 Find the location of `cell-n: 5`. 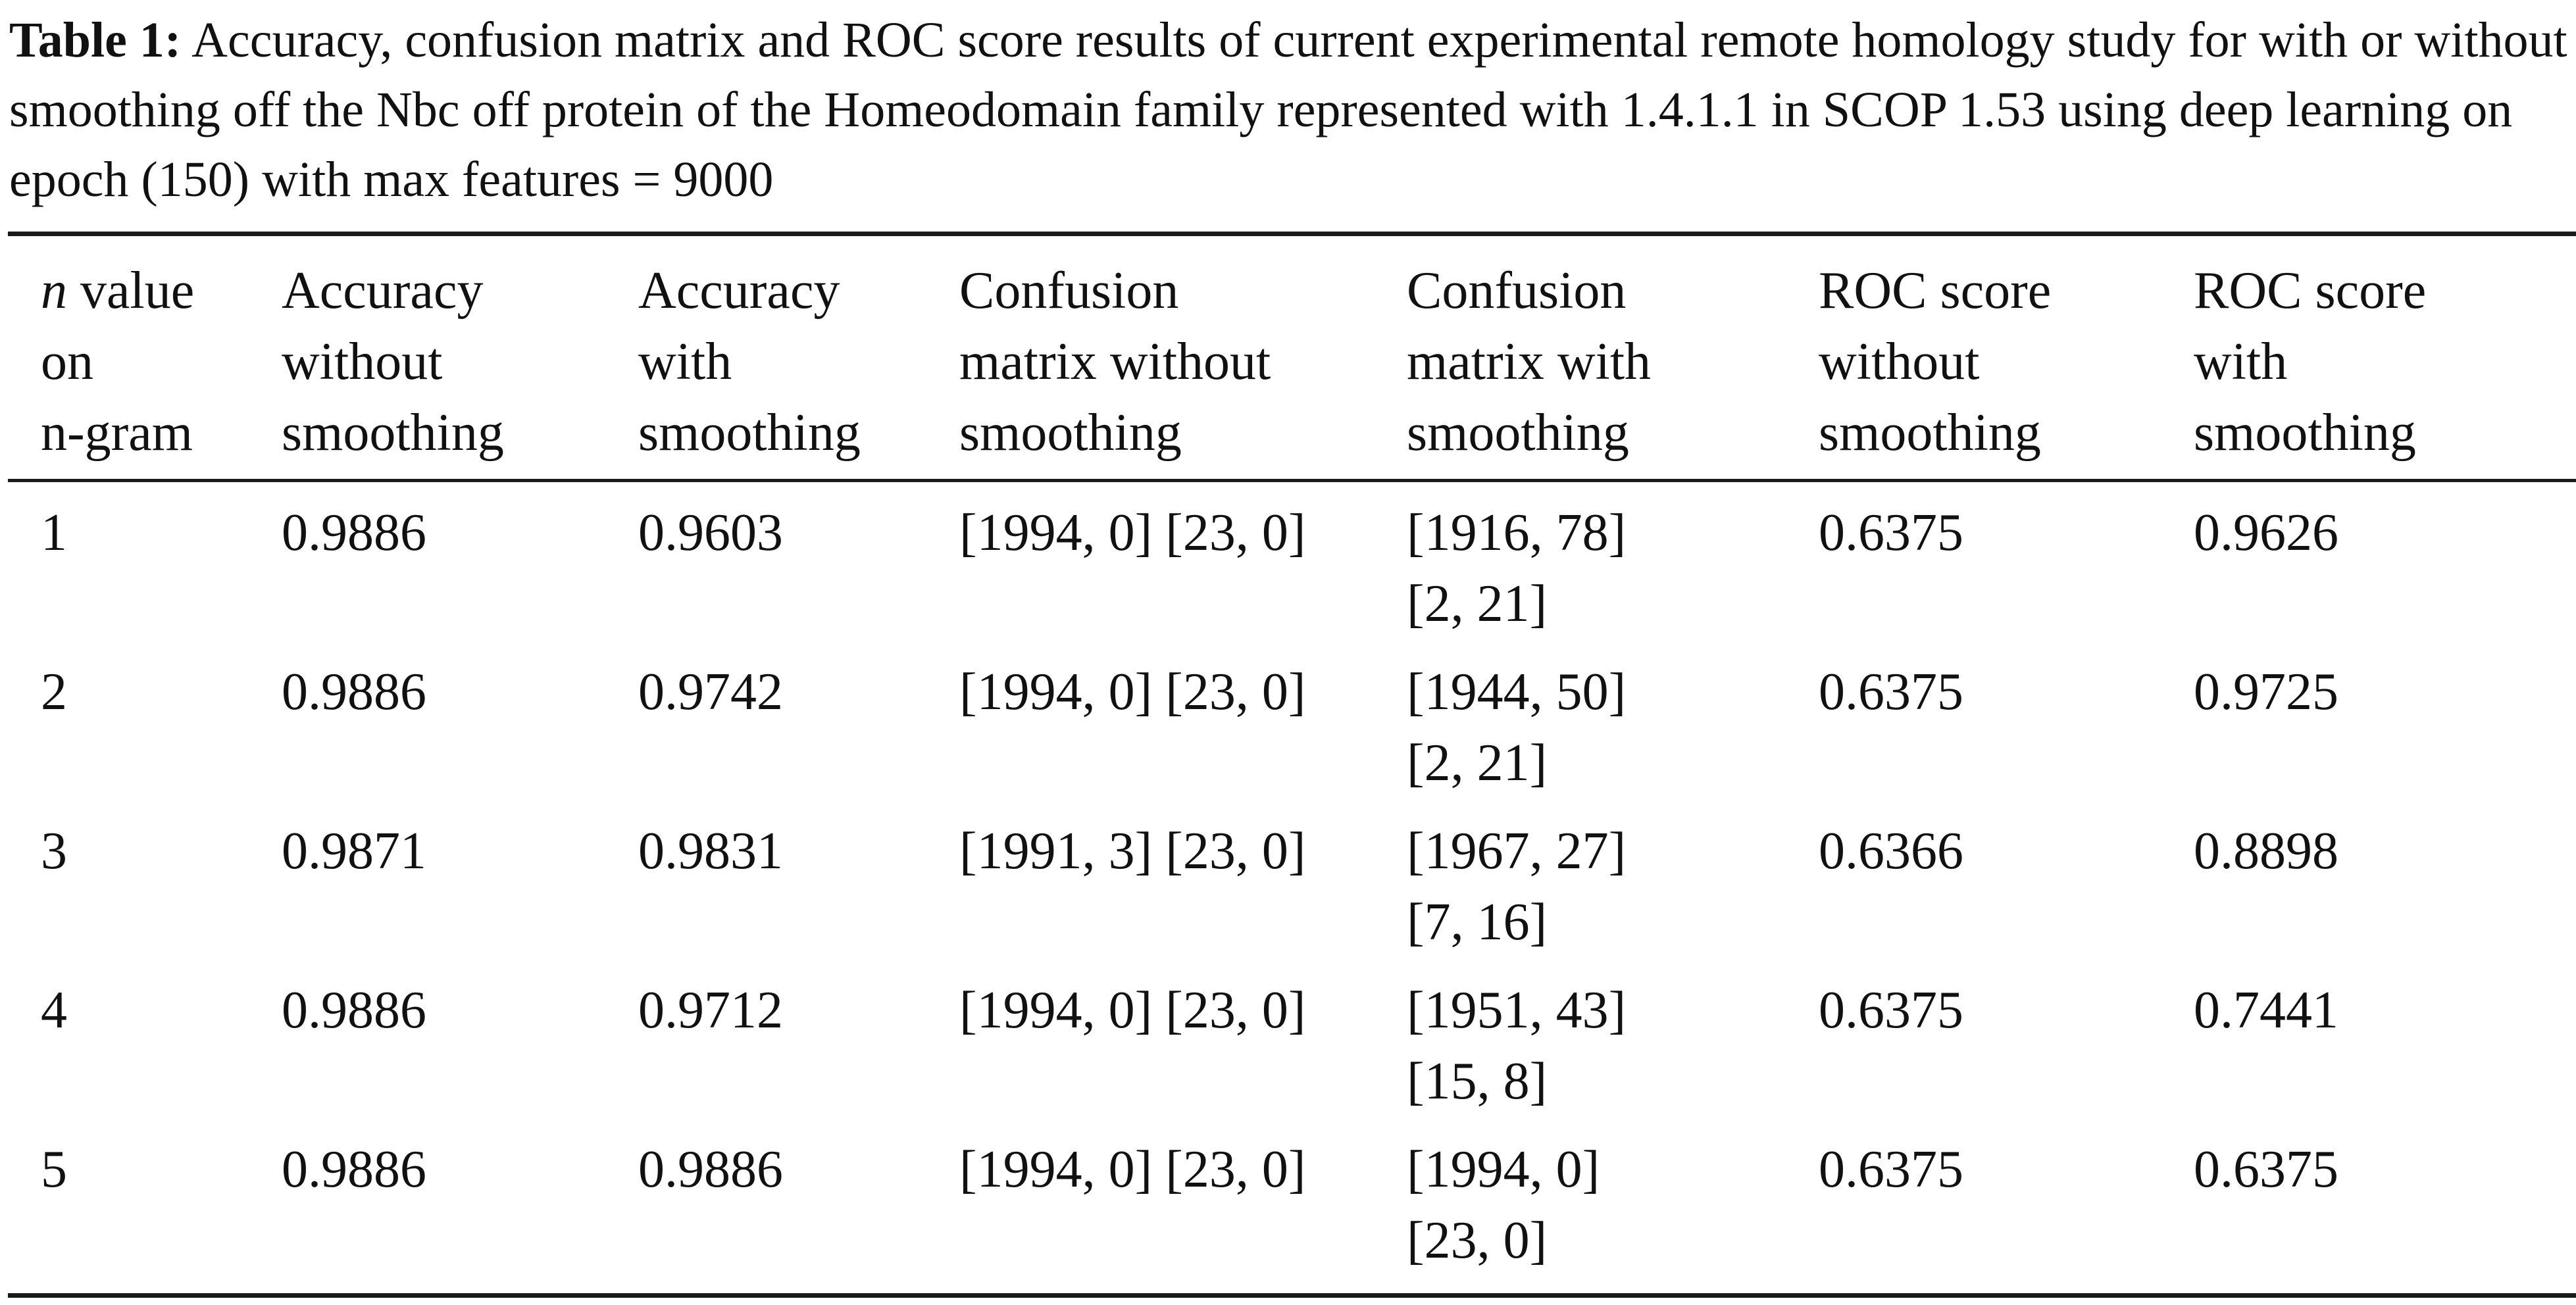

cell-n: 5 is located at coordinates (54, 1169).